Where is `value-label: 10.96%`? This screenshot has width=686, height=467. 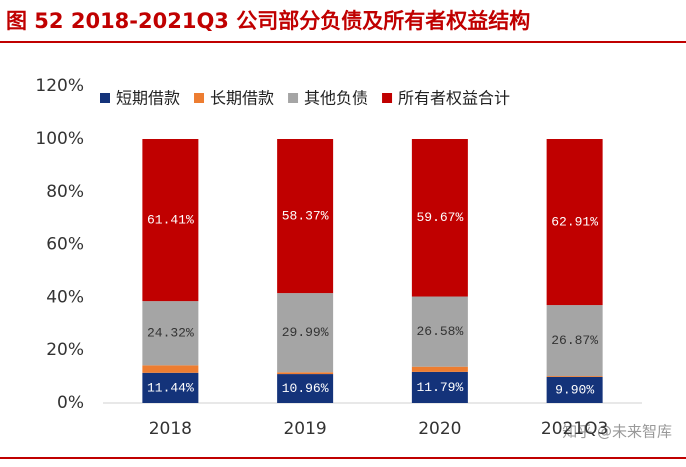
value-label: 10.96% is located at coordinates (305, 388).